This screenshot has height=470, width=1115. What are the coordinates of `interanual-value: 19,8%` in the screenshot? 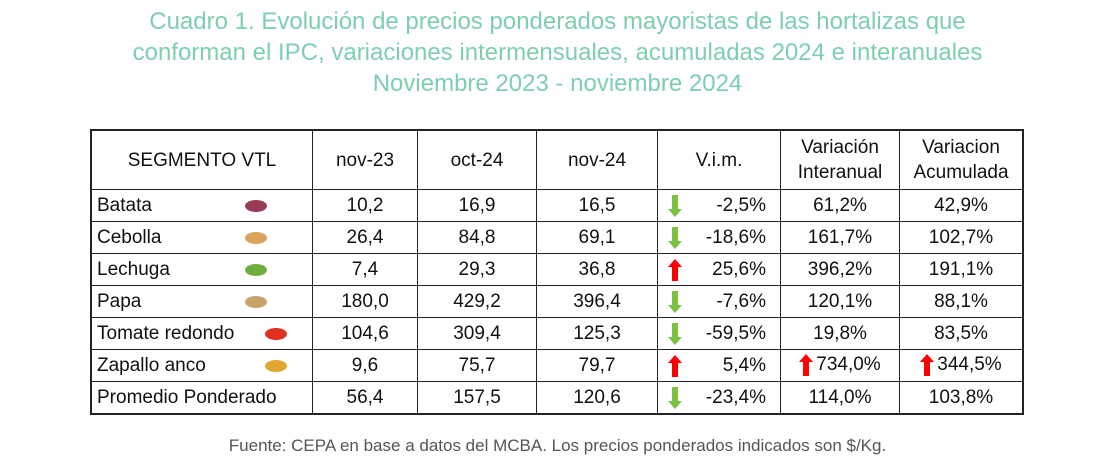 It's located at (840, 333).